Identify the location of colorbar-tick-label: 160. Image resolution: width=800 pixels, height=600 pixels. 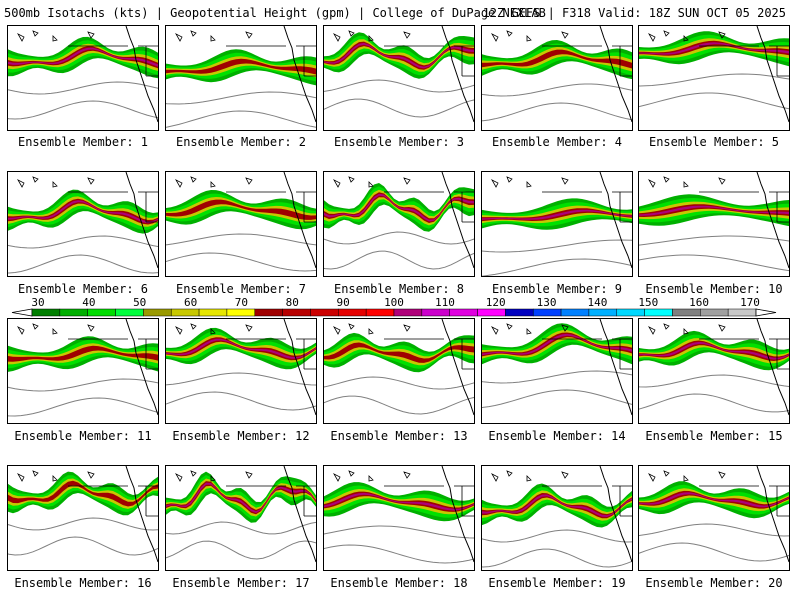
(699, 302).